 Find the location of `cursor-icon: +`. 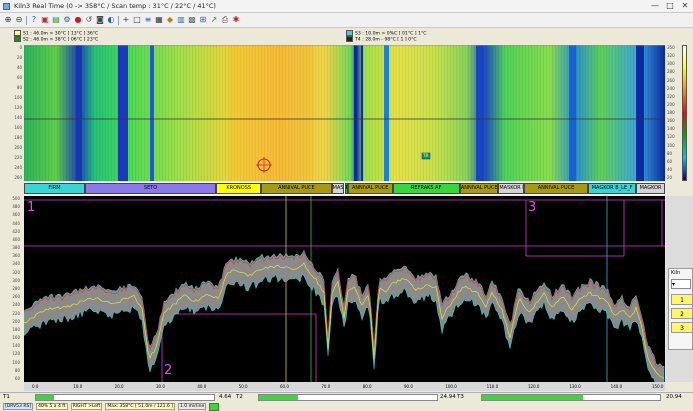

cursor-icon: + is located at coordinates (126, 19).